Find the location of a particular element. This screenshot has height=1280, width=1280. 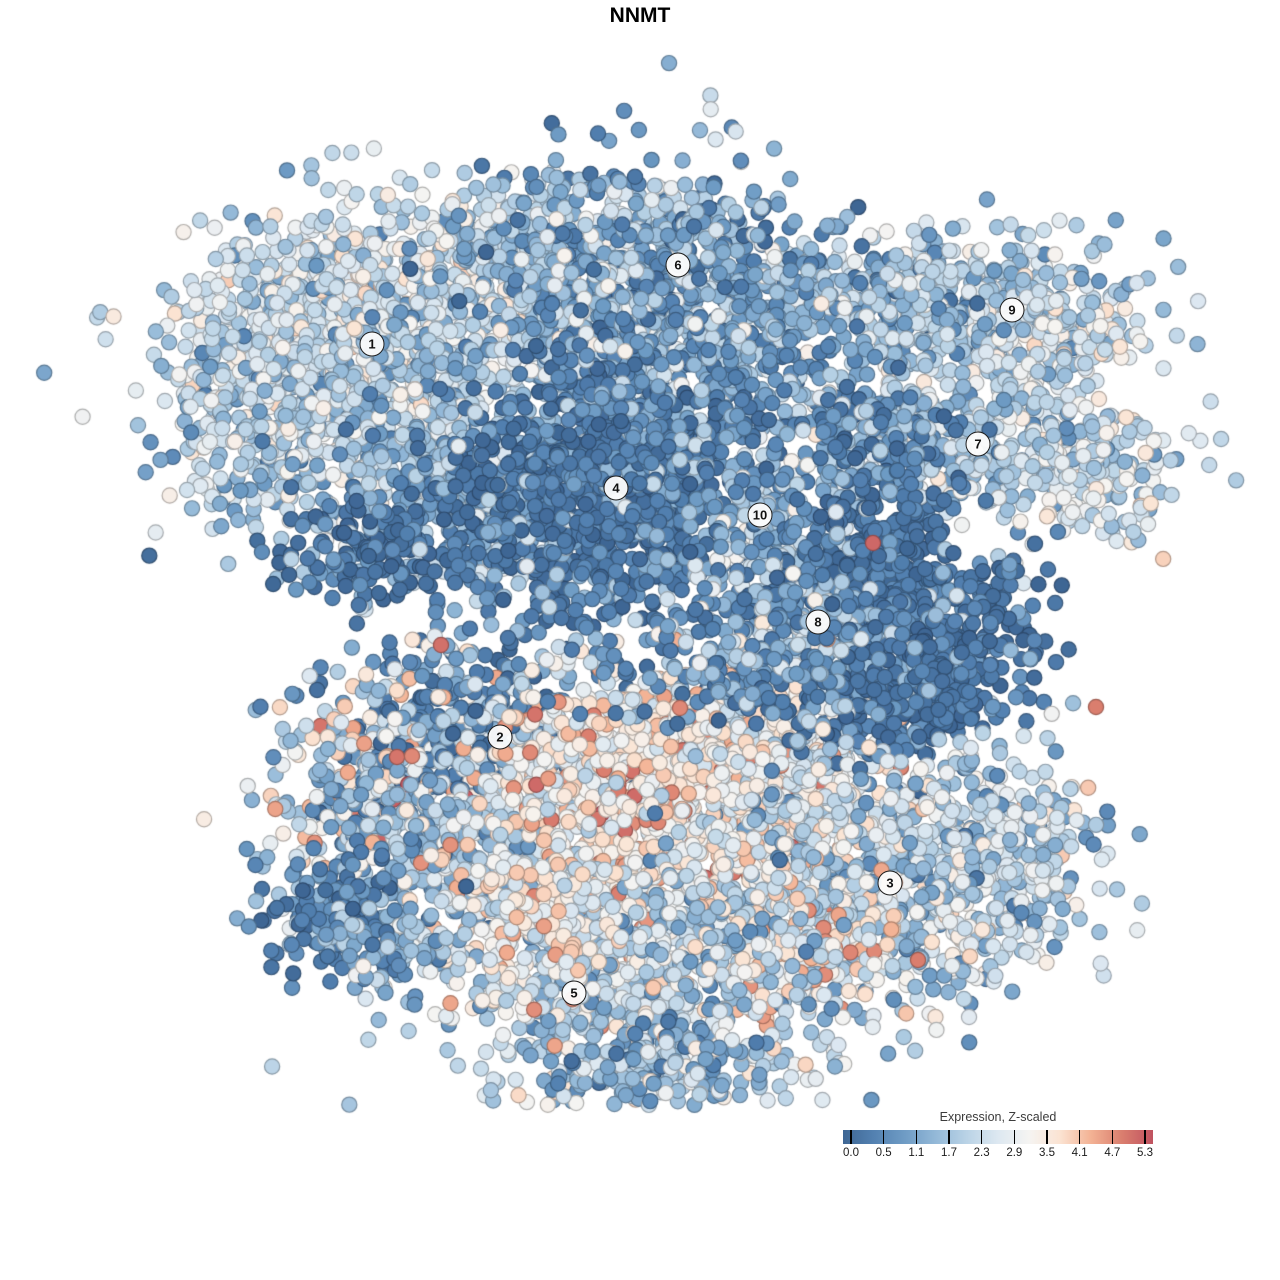

colorbar-tick-label: 0.0 is located at coordinates (851, 1153).